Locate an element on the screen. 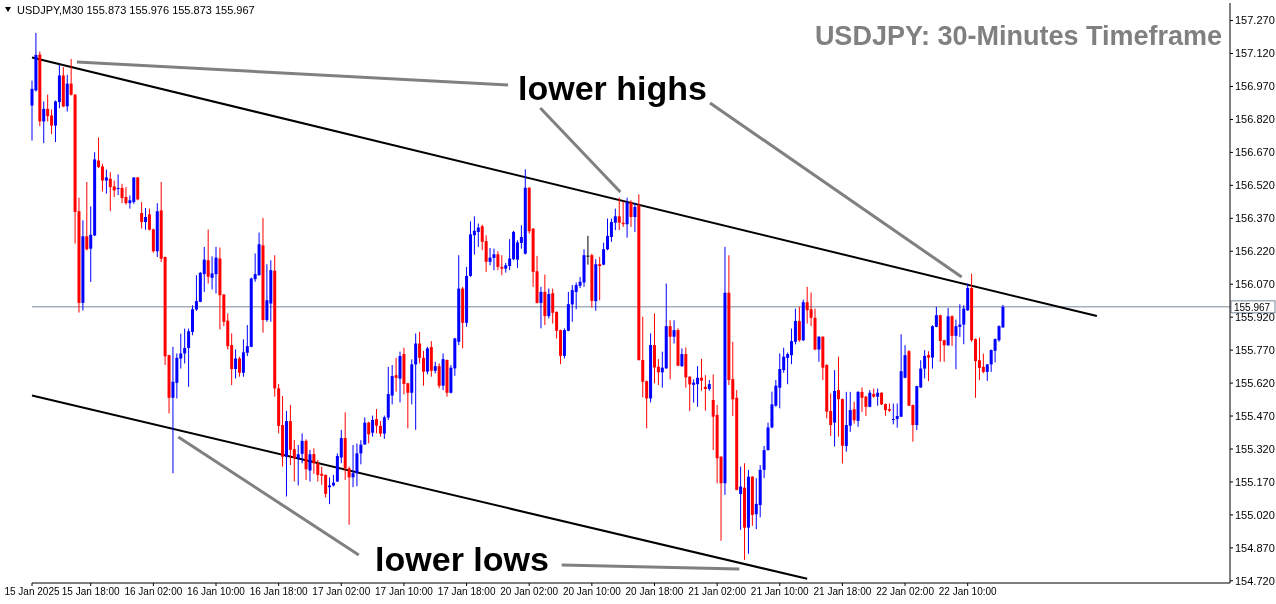 Image resolution: width=1276 pixels, height=604 pixels. y-tick-label: 155.620 is located at coordinates (1255, 382).